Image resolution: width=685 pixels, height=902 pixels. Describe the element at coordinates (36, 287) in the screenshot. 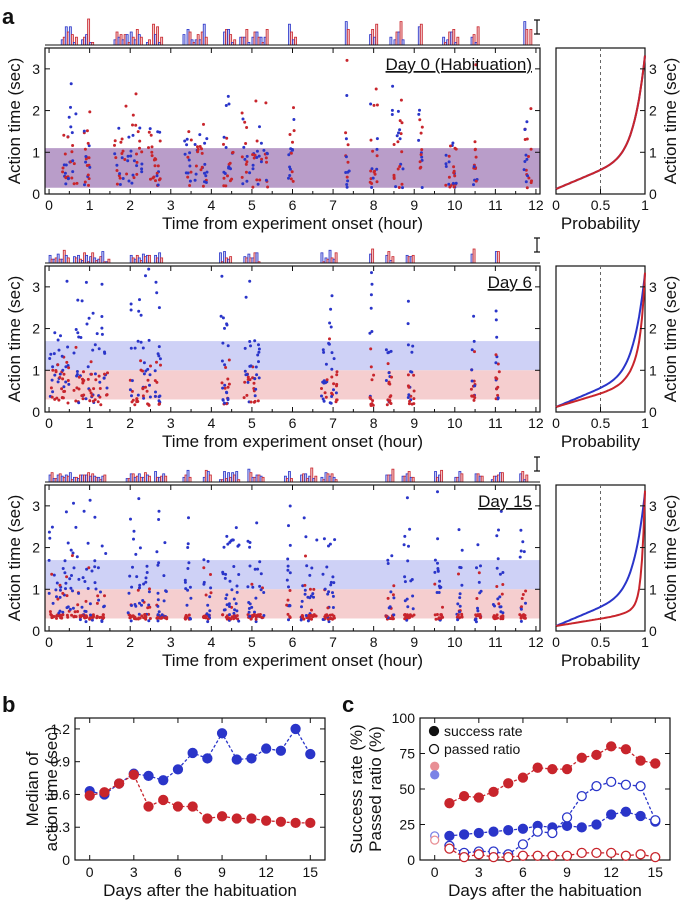

I see `y-tick-label: 3` at that location.